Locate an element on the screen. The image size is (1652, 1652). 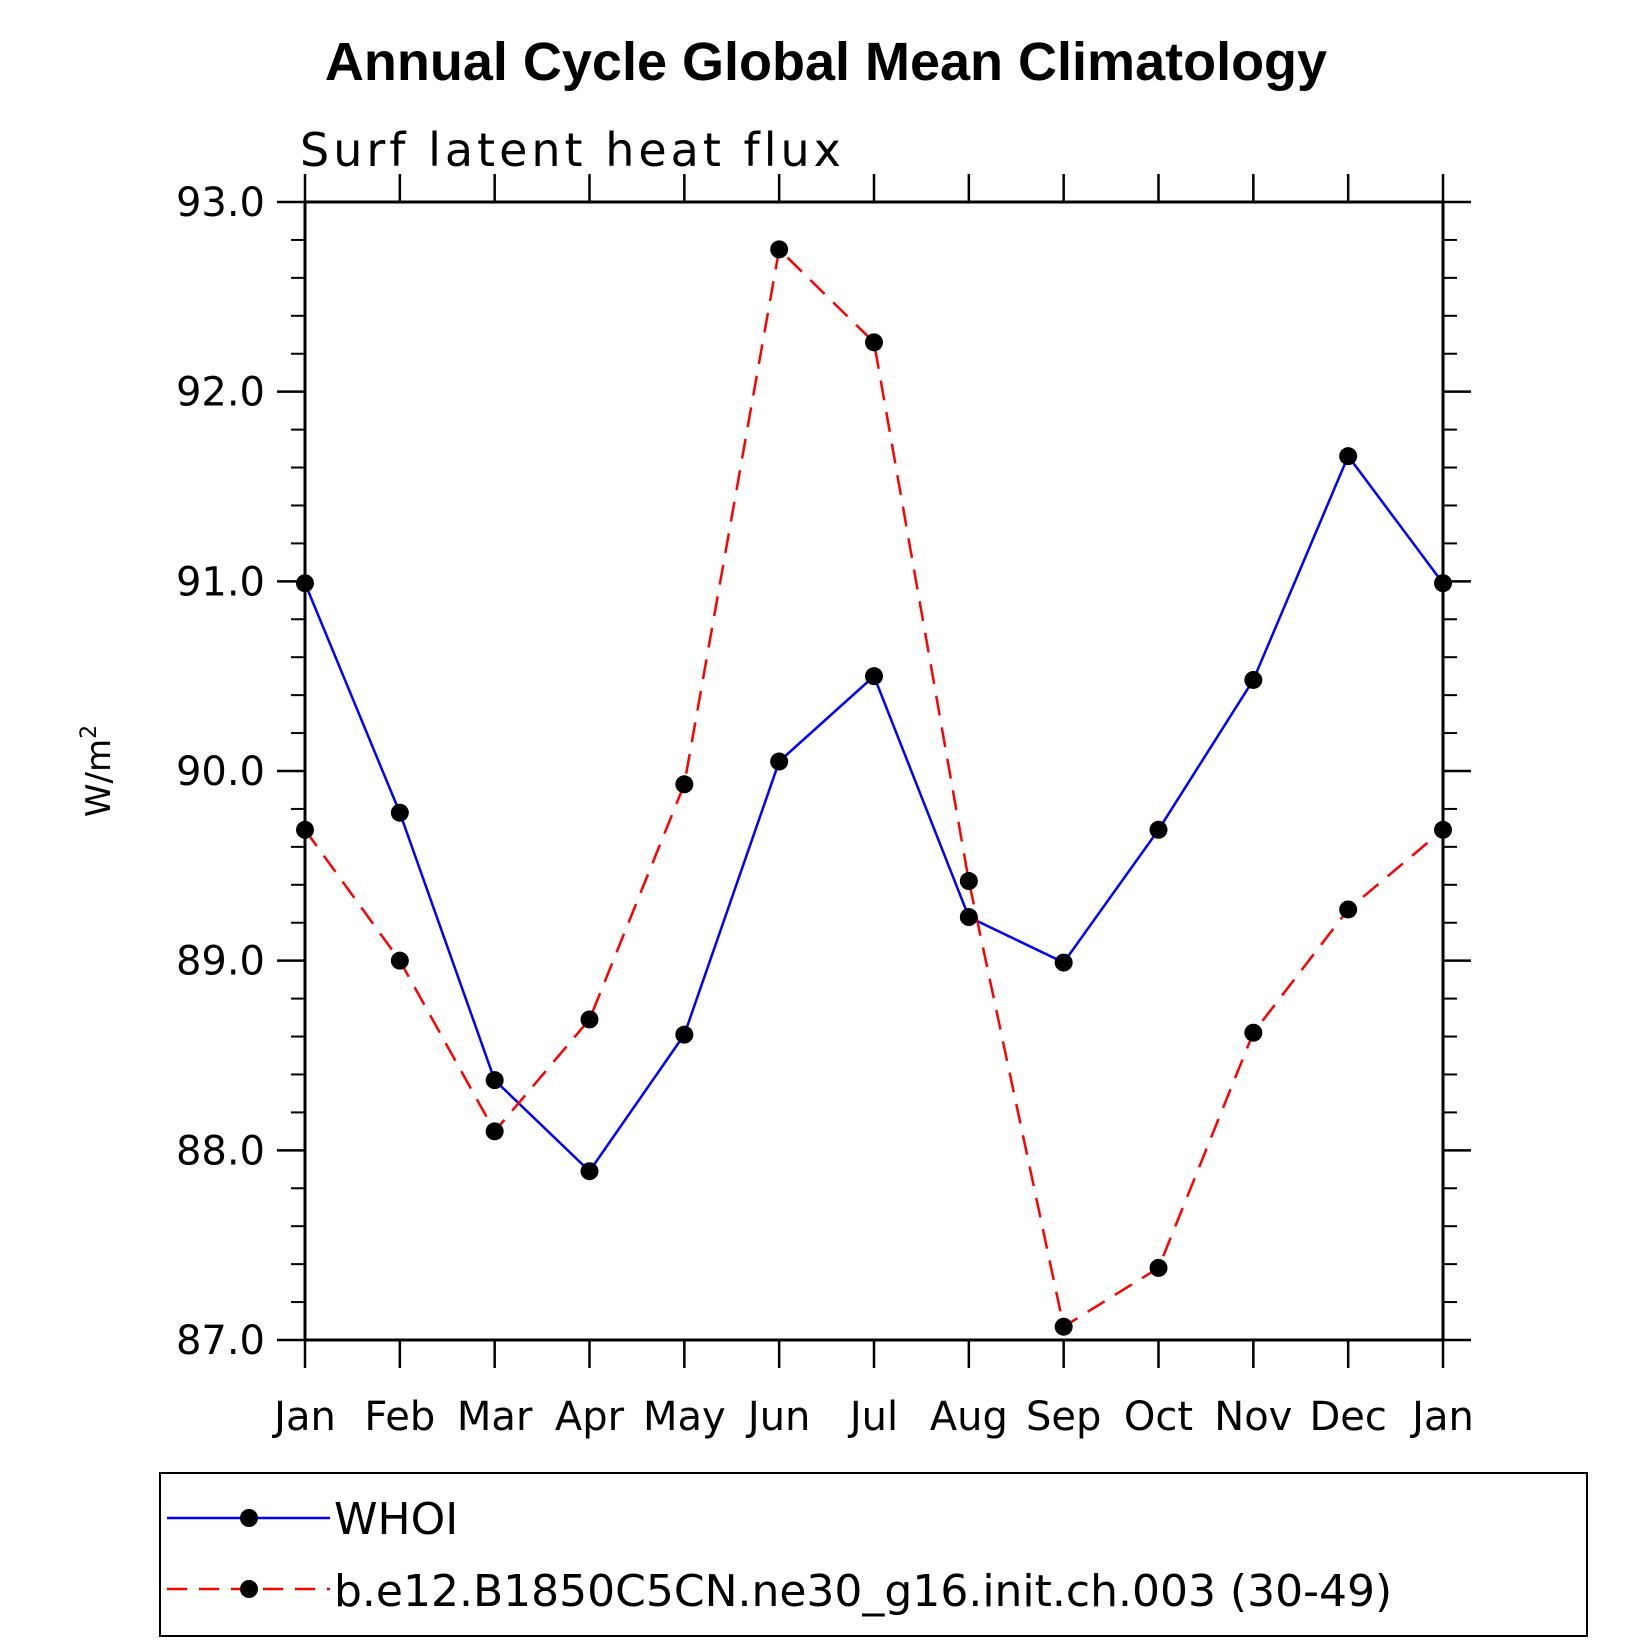
y-tick-label: 93.0 is located at coordinates (220, 203).